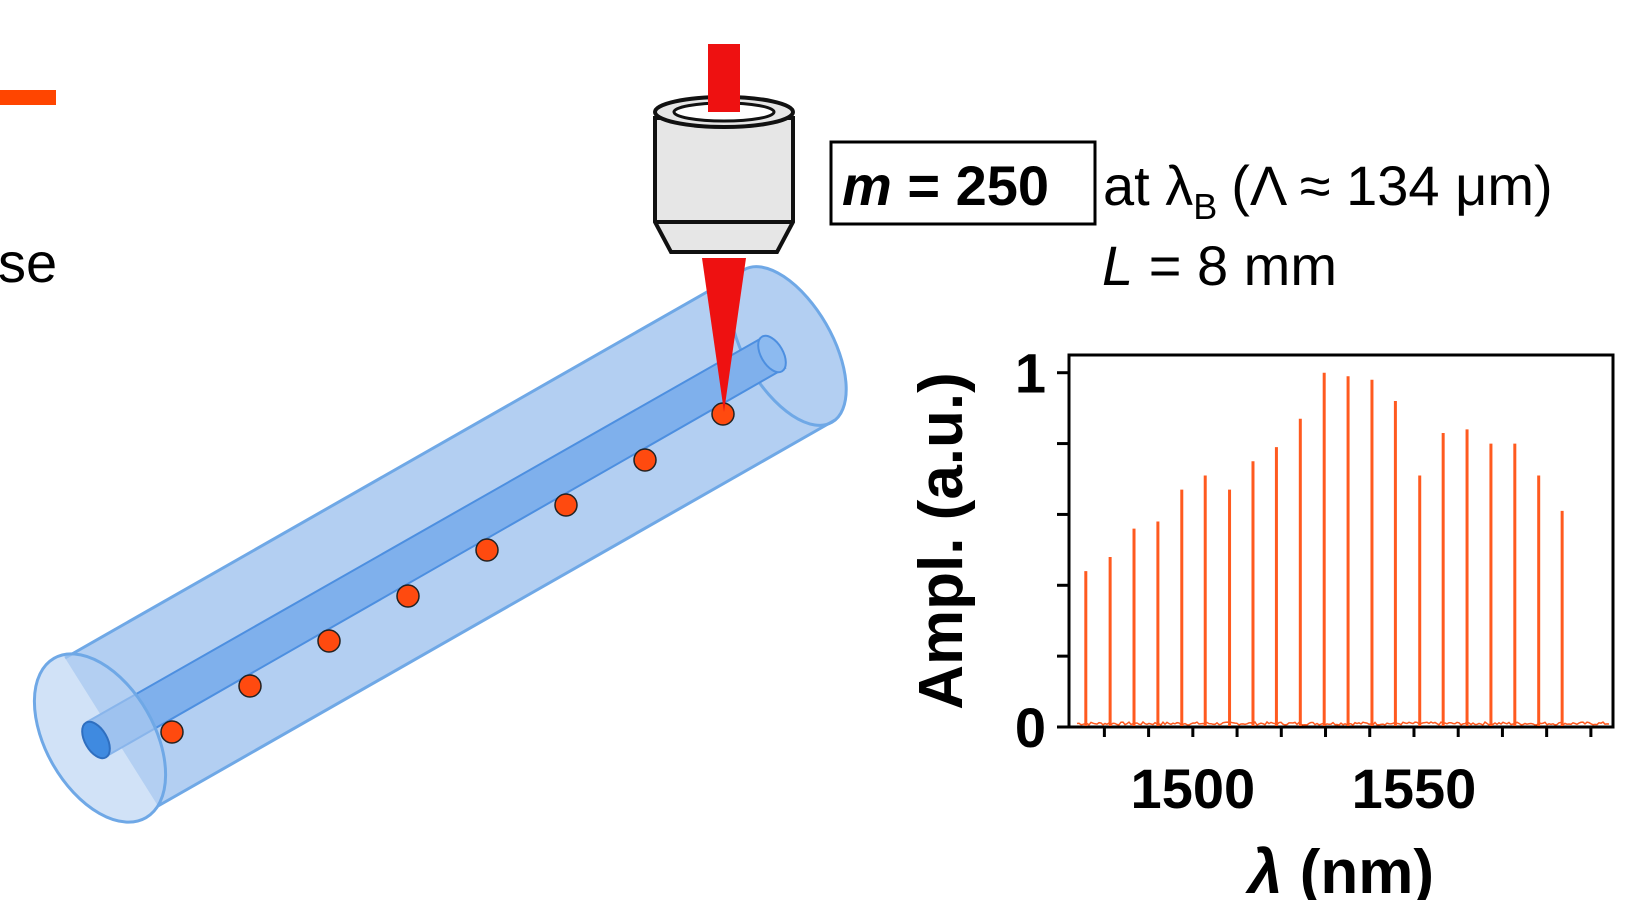  Describe the element at coordinates (1030, 727) in the screenshot. I see `y-tick-label: 0` at that location.